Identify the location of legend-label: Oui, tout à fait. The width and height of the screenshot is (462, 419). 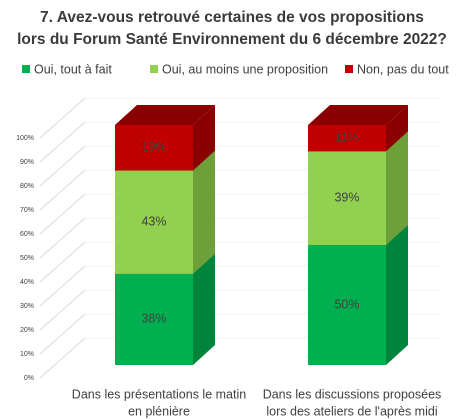
(73, 69).